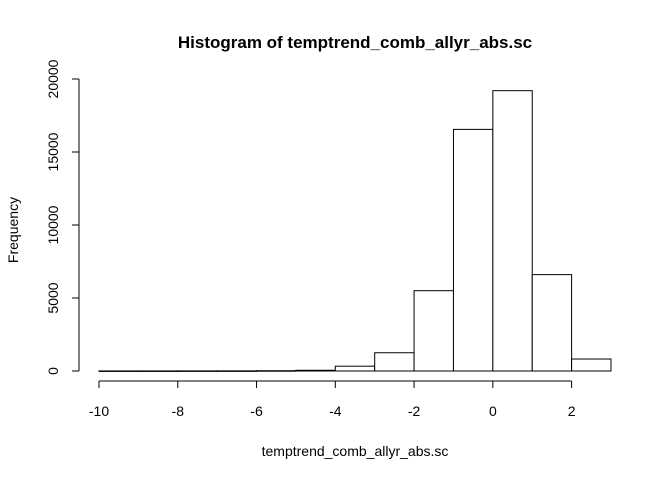 The image size is (672, 480). Describe the element at coordinates (332, 399) in the screenshot. I see `x-axis: -10 -8 -6 -4 -2 0 2` at that location.